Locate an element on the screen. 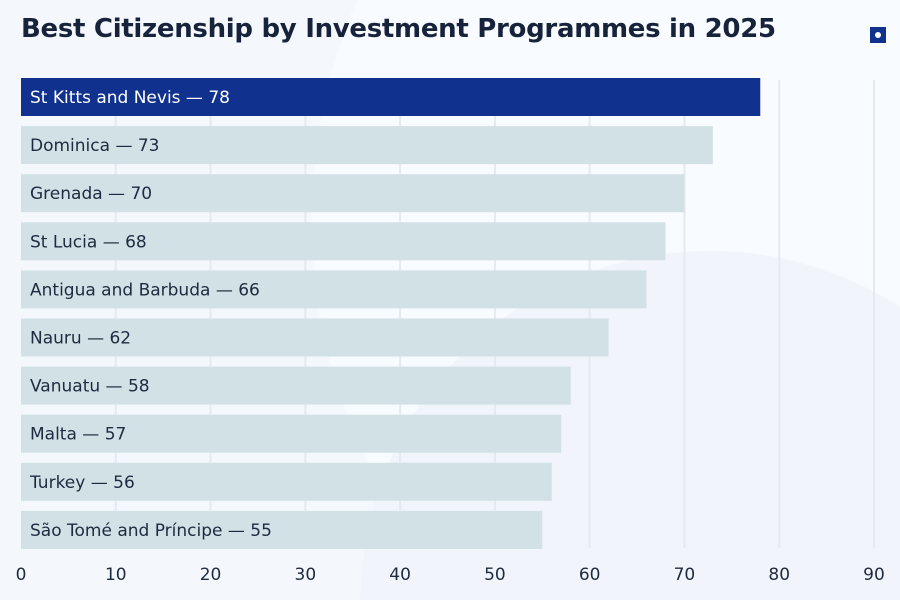  x-tick-label: 30 is located at coordinates (306, 575).